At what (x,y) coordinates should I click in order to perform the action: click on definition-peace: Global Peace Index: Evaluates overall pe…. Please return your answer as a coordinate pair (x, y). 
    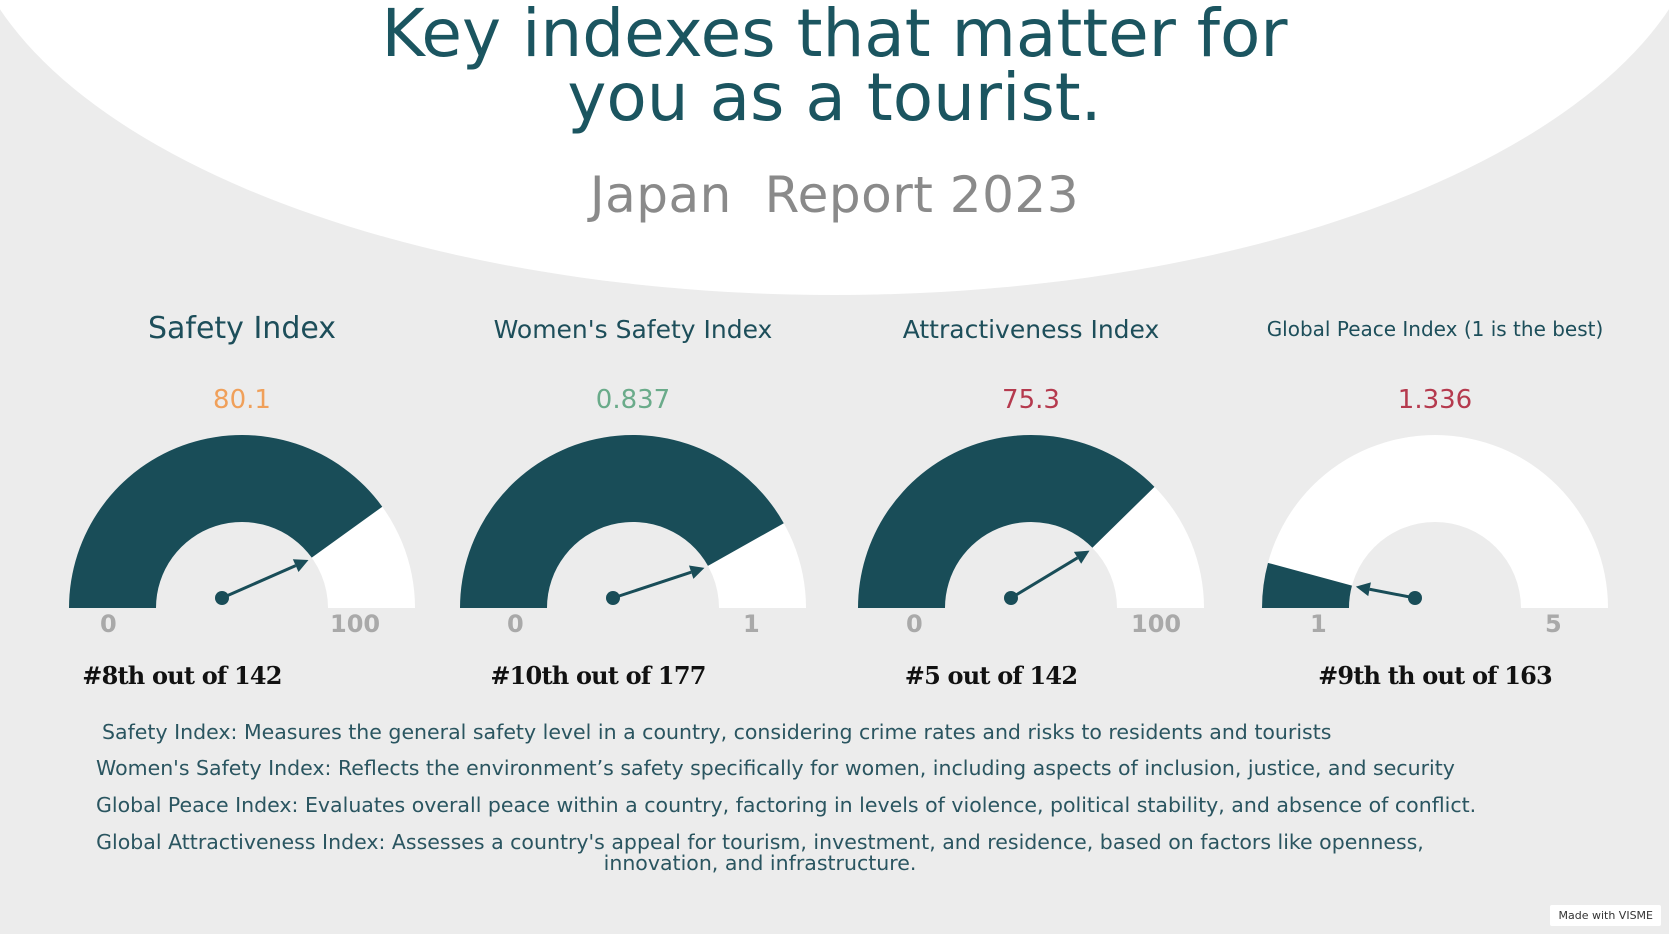
    Looking at the image, I should click on (786, 805).